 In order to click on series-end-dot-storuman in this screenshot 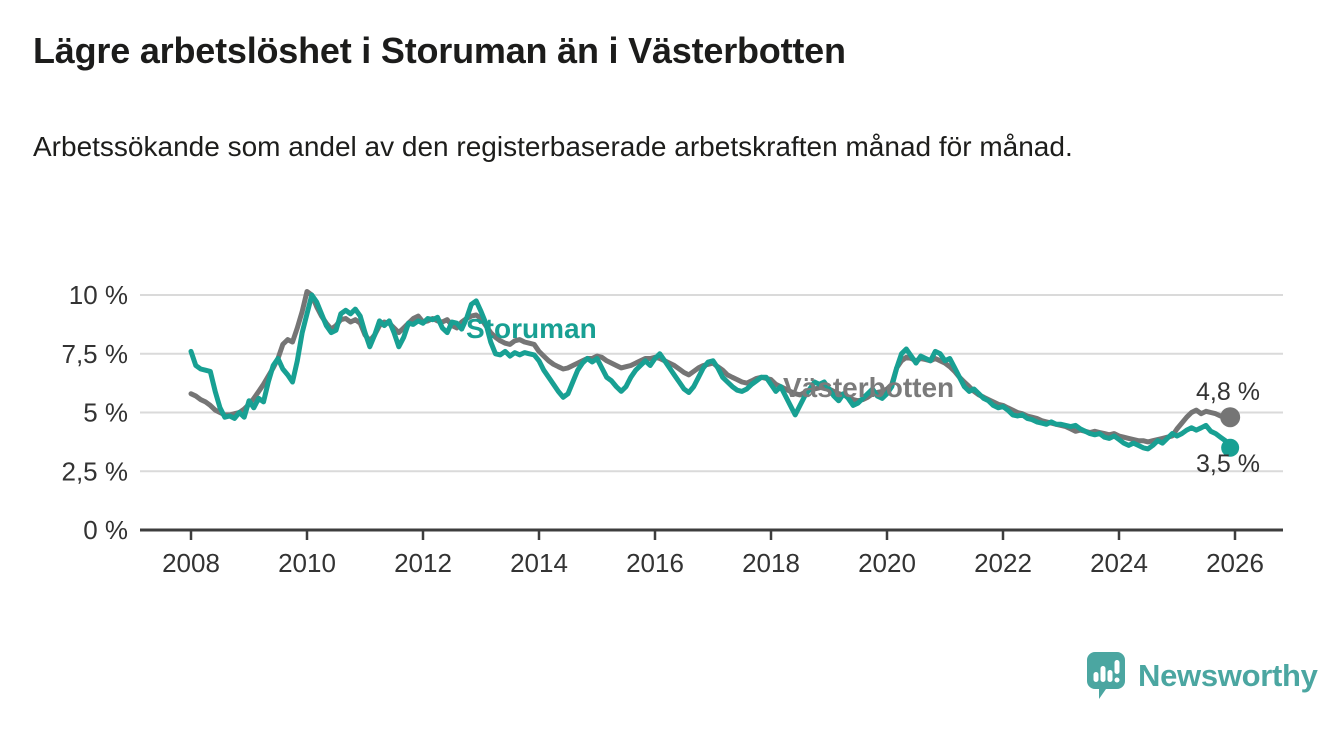, I will do `click(1230, 447)`.